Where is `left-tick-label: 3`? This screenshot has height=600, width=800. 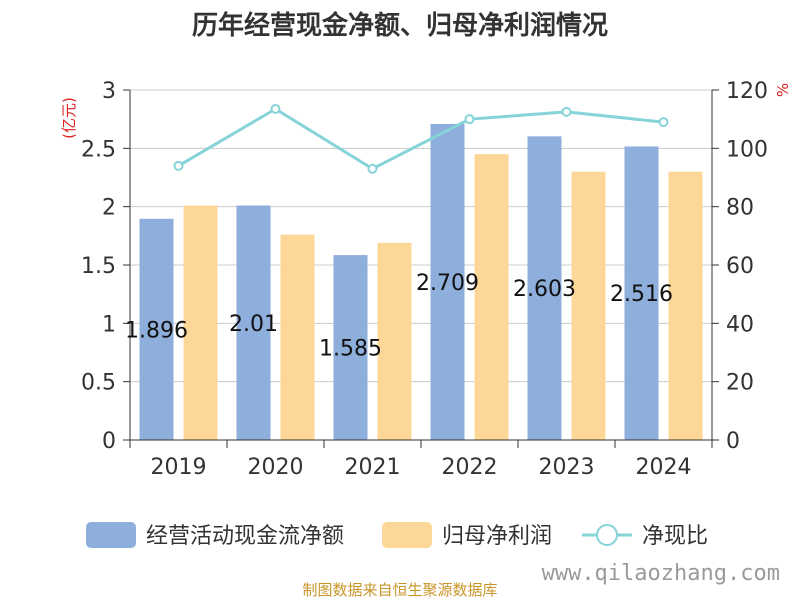 left-tick-label: 3 is located at coordinates (109, 91).